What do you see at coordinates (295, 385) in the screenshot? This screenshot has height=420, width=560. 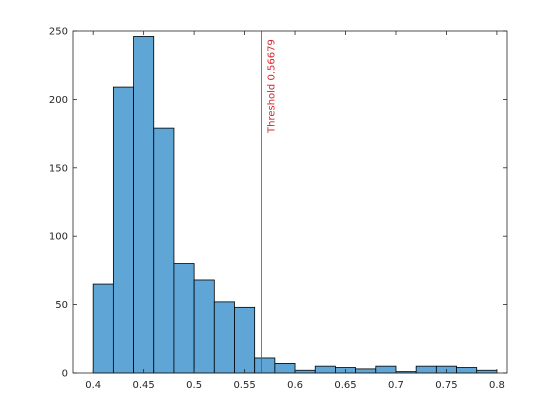 I see `x-tick-label: 0.6` at bounding box center [295, 385].